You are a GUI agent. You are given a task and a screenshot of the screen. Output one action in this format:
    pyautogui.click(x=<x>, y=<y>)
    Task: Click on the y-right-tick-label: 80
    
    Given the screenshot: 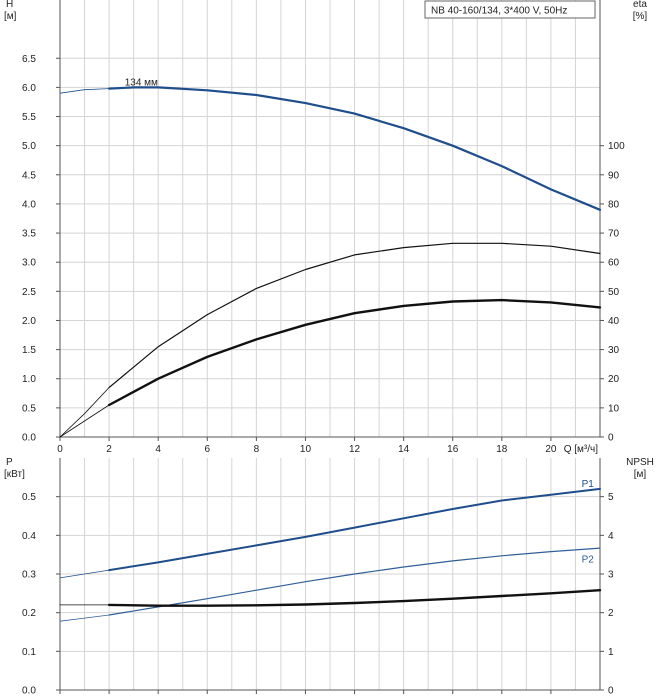 What is the action you would take?
    pyautogui.click(x=614, y=204)
    